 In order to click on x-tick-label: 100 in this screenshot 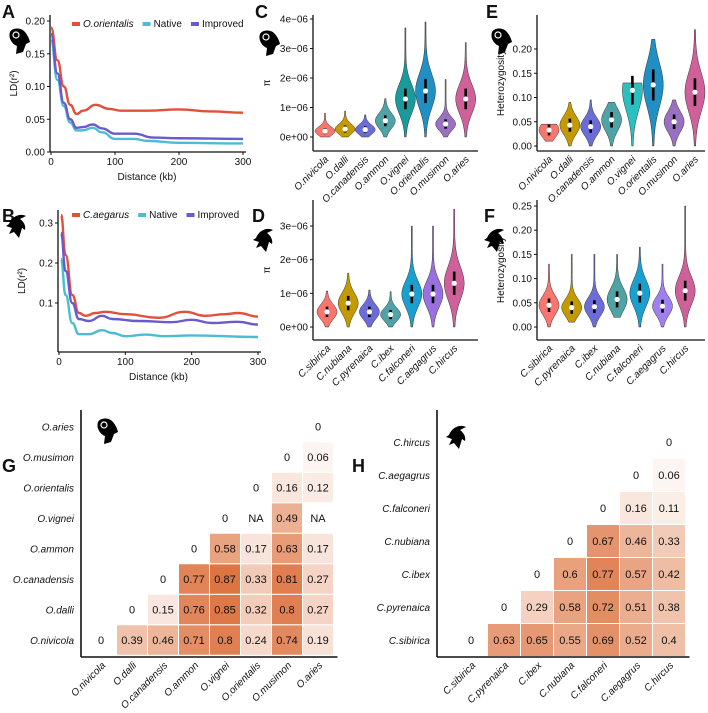, I will do `click(115, 162)`.